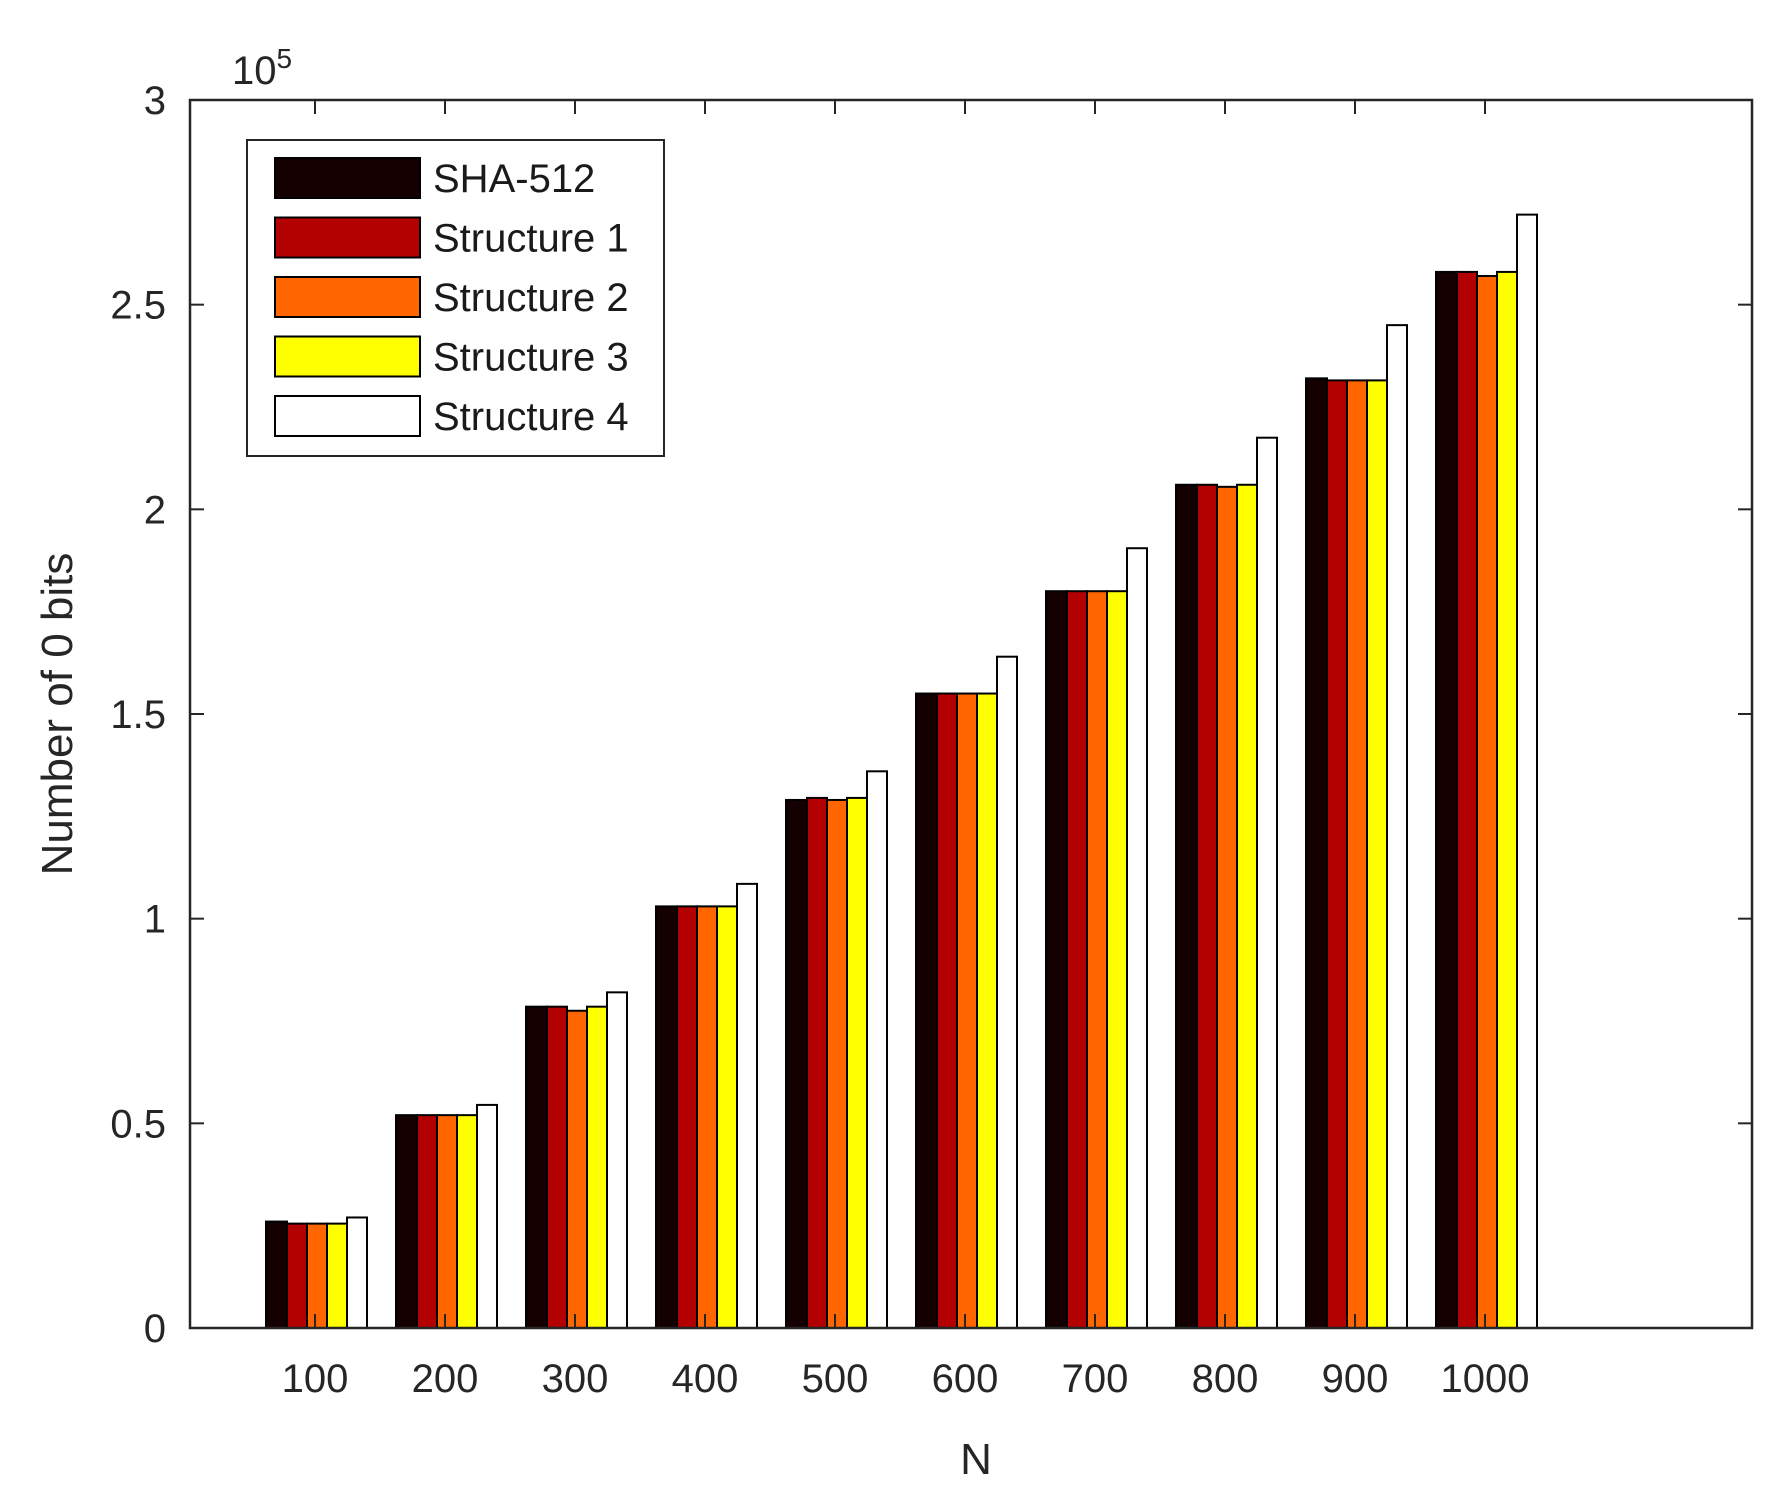 The width and height of the screenshot is (1783, 1499). I want to click on x-tick-label-200: 200, so click(445, 1379).